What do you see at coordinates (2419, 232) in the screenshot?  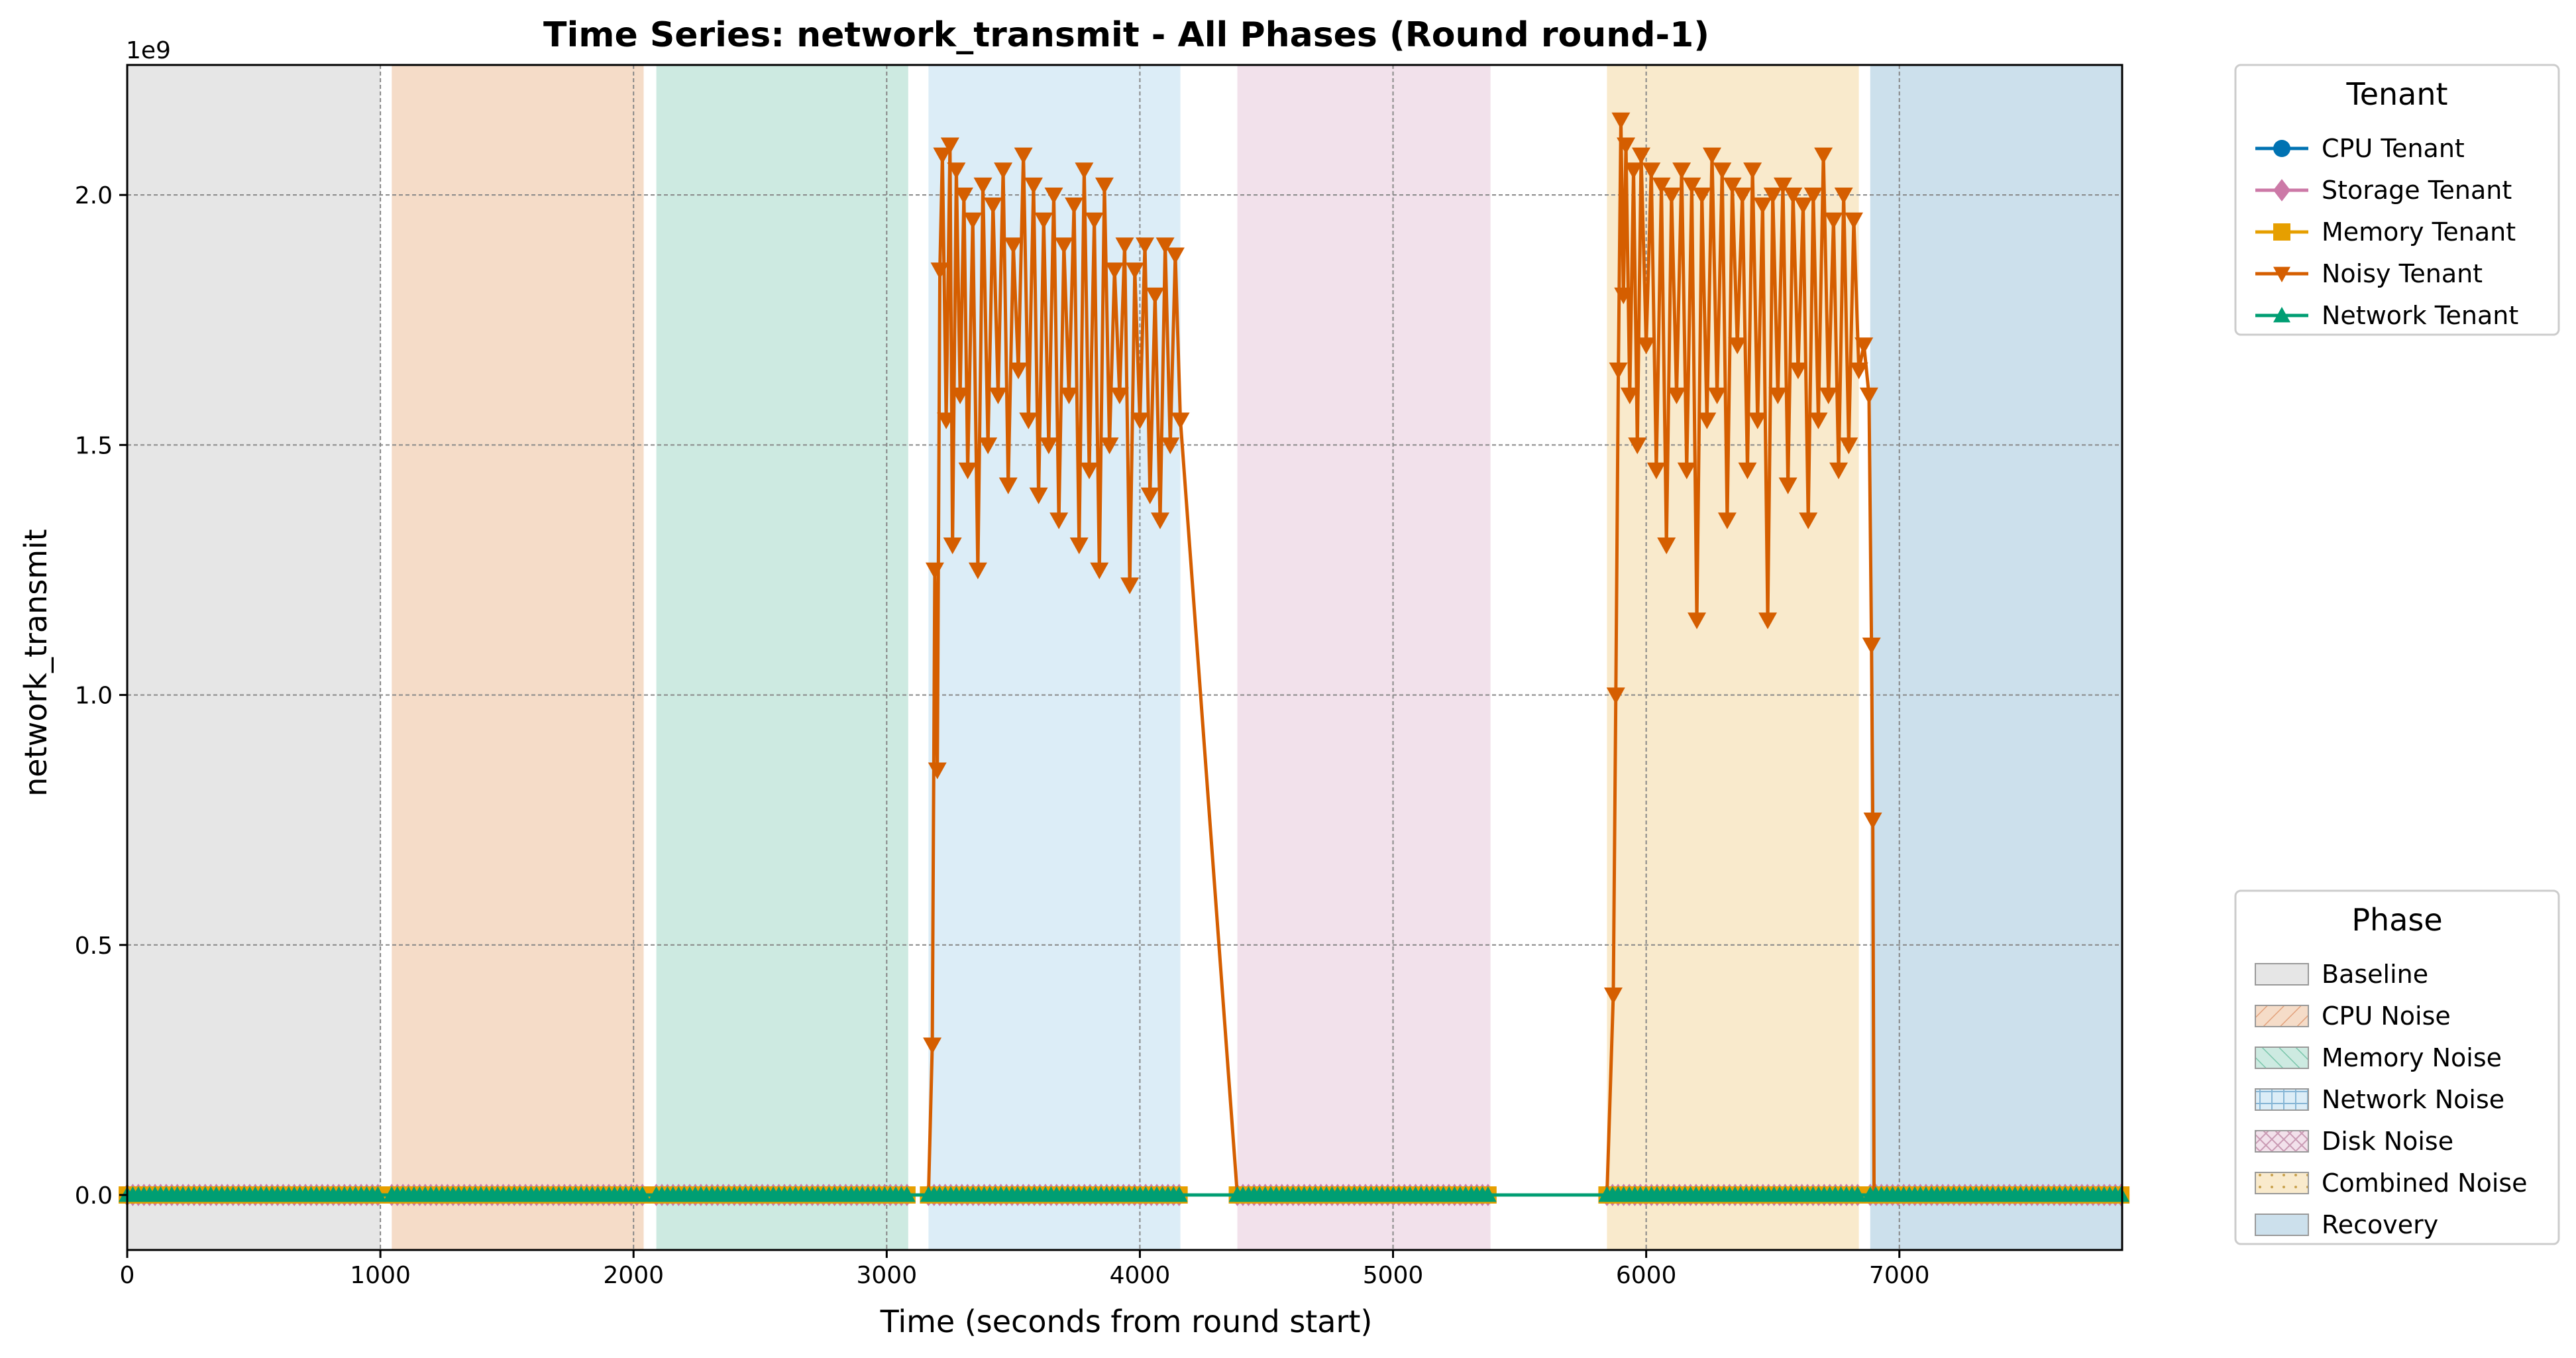 I see `legend-label: Memory Tenant` at bounding box center [2419, 232].